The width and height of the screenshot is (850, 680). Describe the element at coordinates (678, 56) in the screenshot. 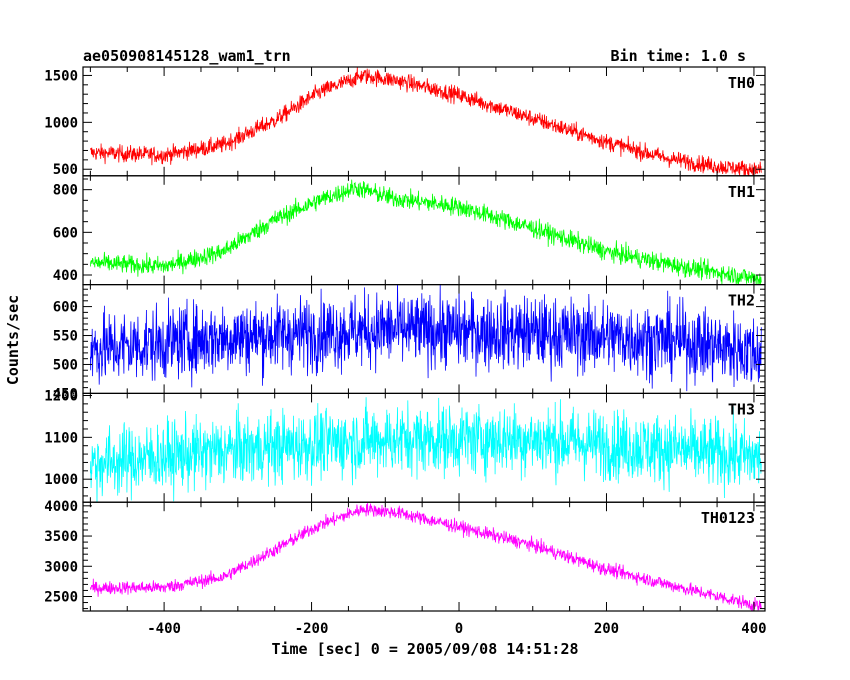

I see `bin-time-label: Bin time: 1.0 s` at that location.